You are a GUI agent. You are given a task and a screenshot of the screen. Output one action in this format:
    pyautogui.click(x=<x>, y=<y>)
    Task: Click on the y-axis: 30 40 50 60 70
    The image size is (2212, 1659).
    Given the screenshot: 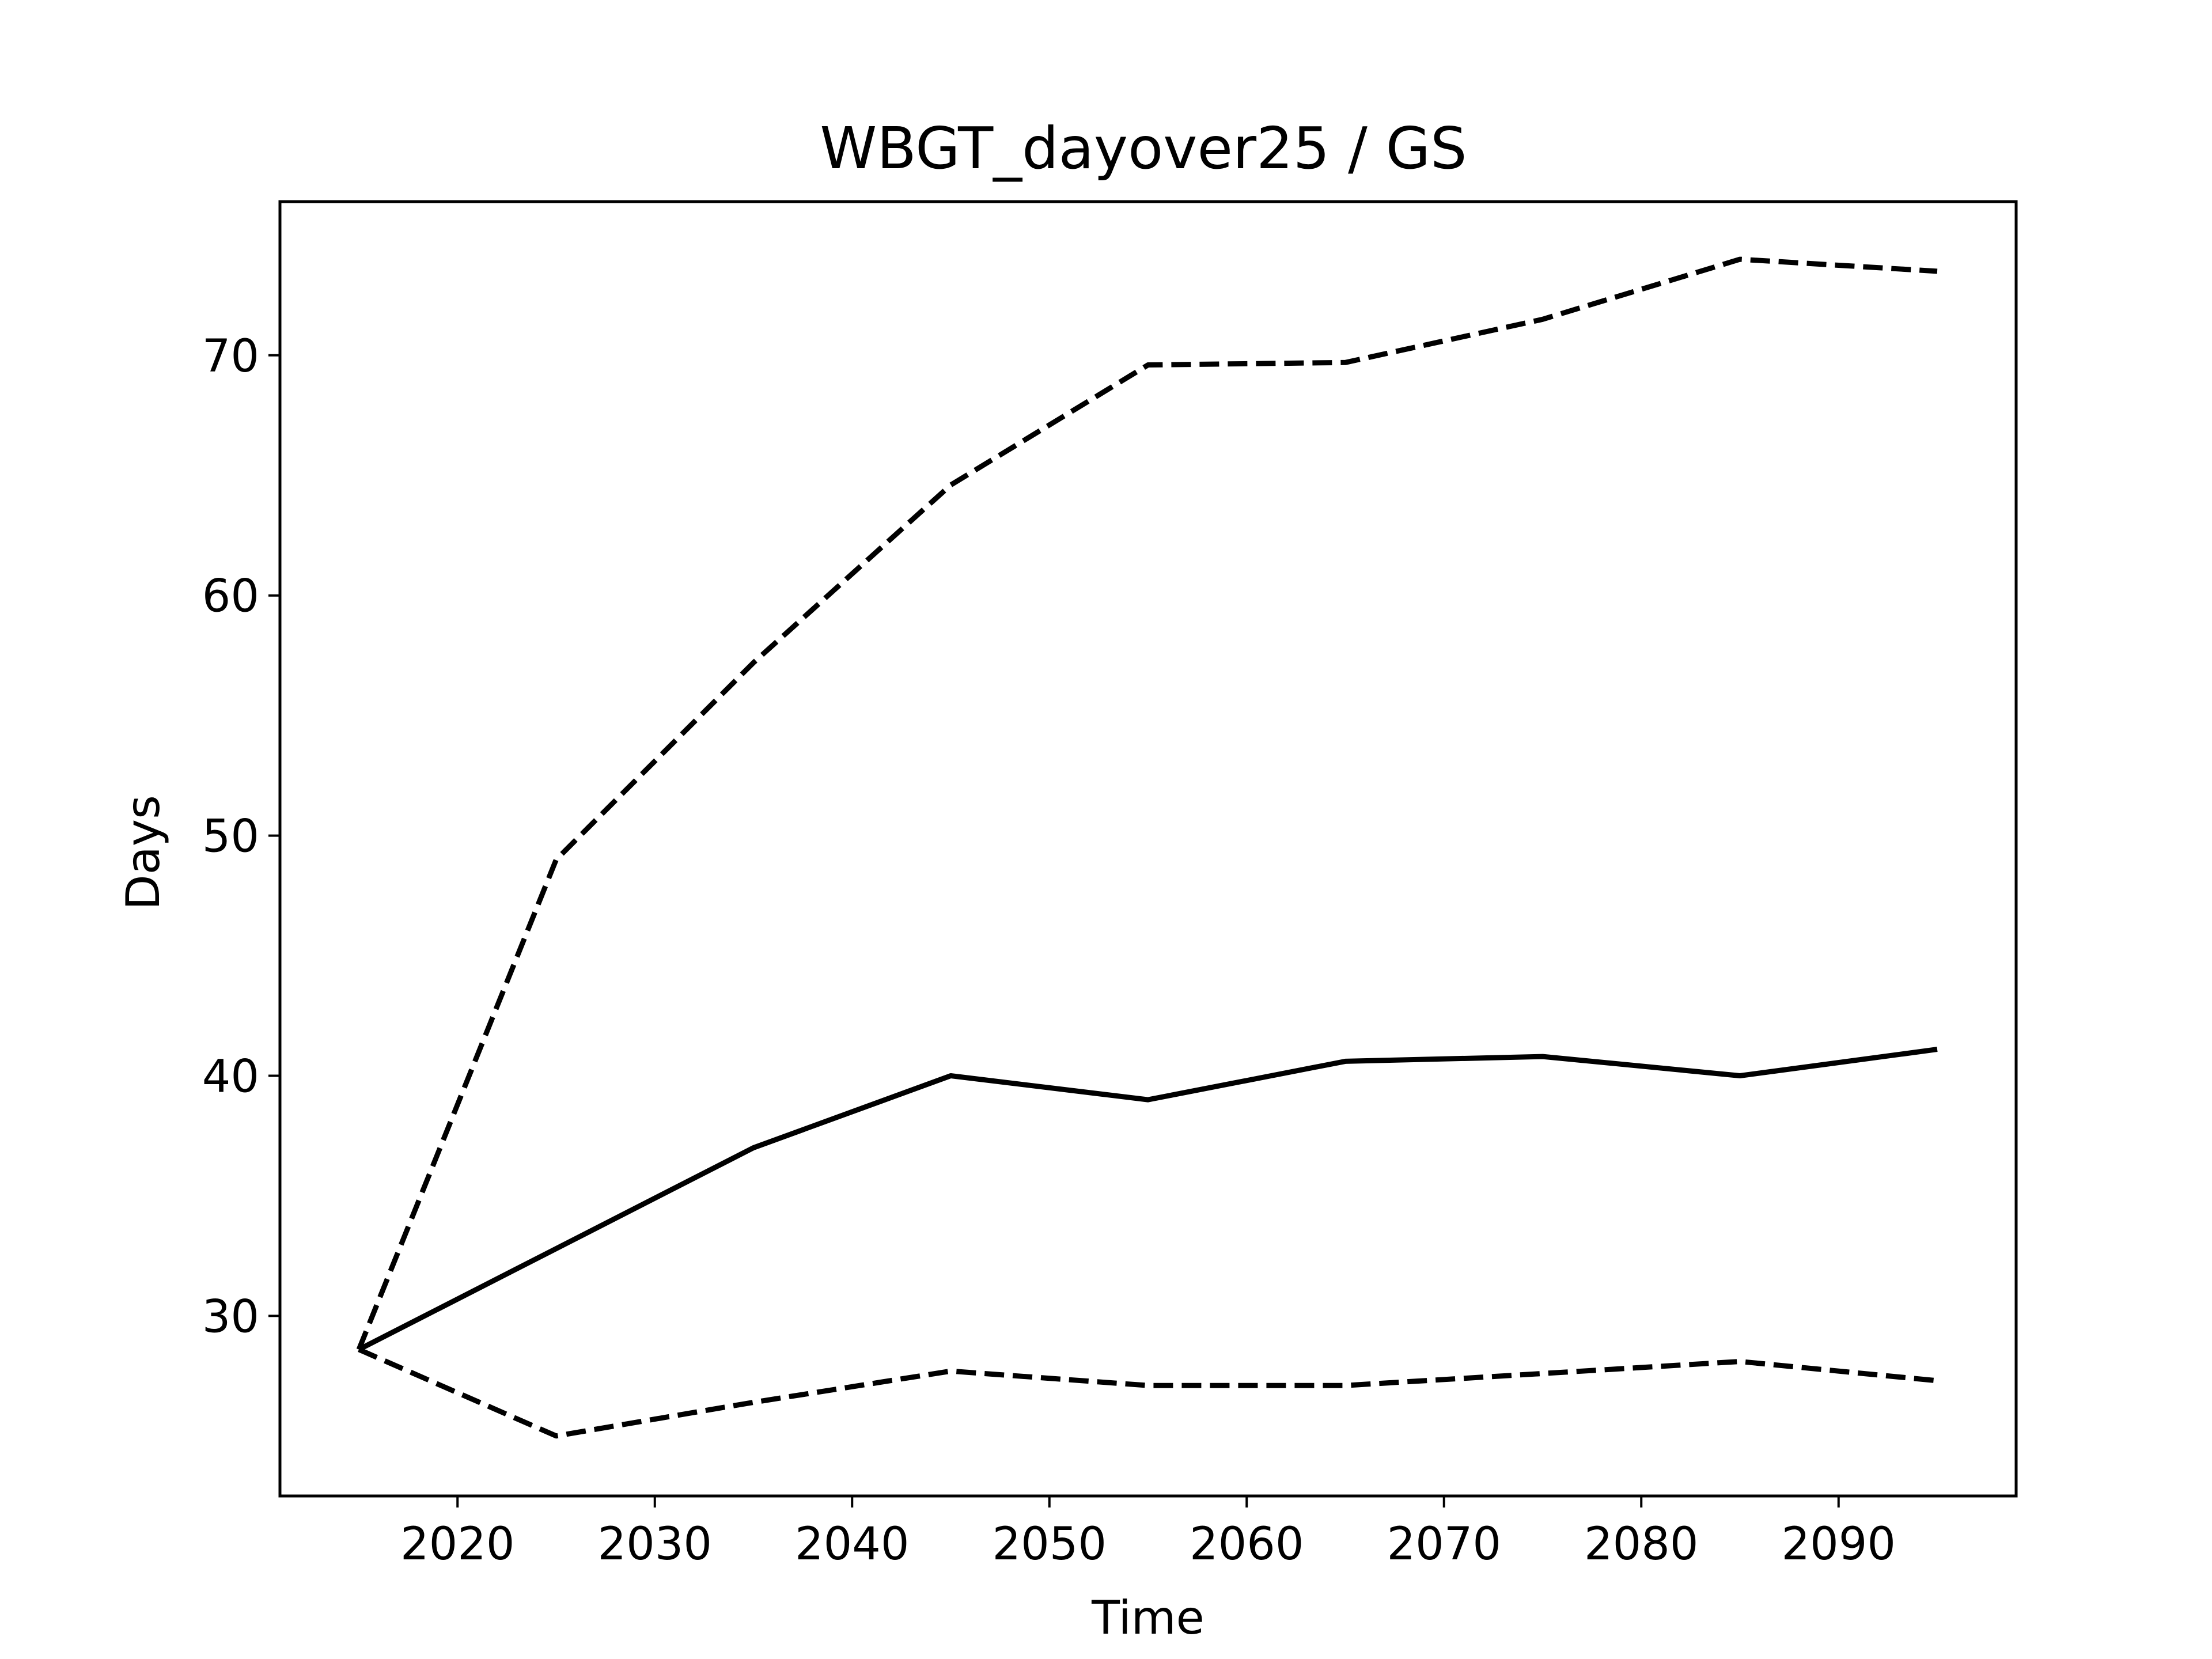 What is the action you would take?
    pyautogui.click(x=241, y=837)
    